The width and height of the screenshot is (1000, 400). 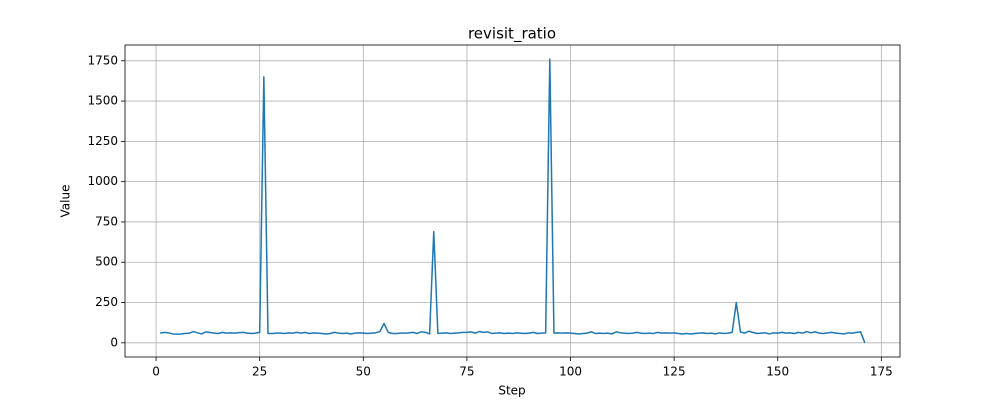 I want to click on x-axis-label: Step, so click(x=511, y=391).